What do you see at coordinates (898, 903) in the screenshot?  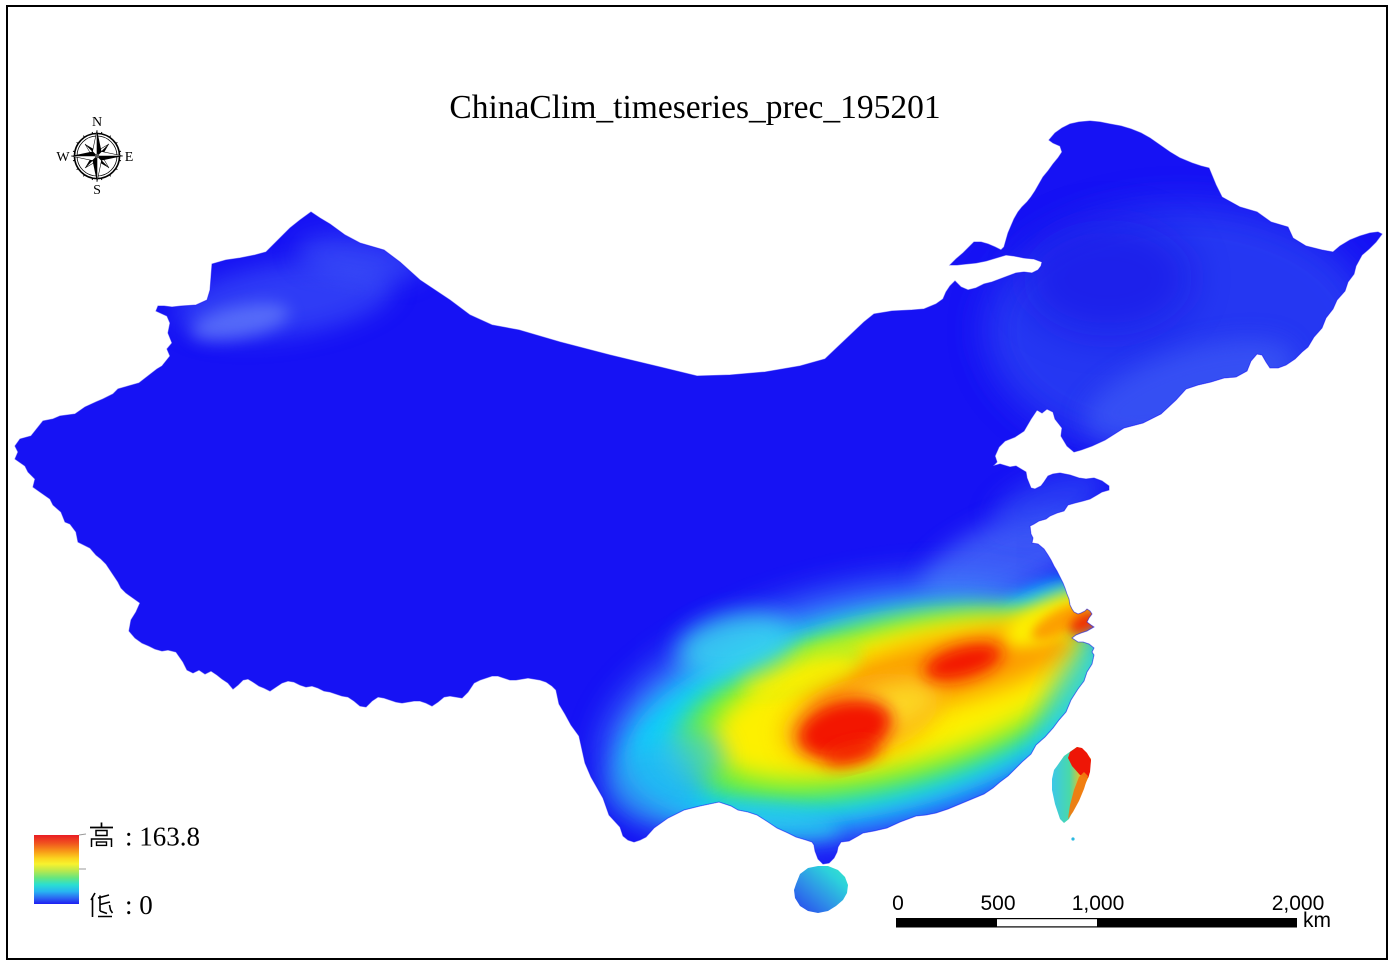 I see `svg-text: 0` at bounding box center [898, 903].